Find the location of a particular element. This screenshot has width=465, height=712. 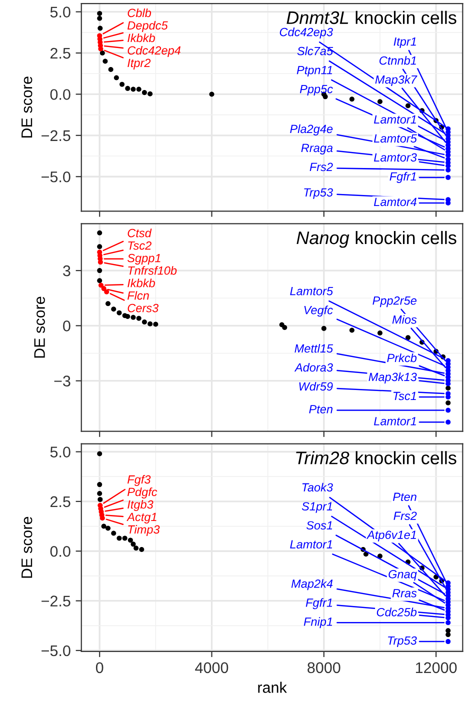

y-tick-label: 0.0 is located at coordinates (60, 94).